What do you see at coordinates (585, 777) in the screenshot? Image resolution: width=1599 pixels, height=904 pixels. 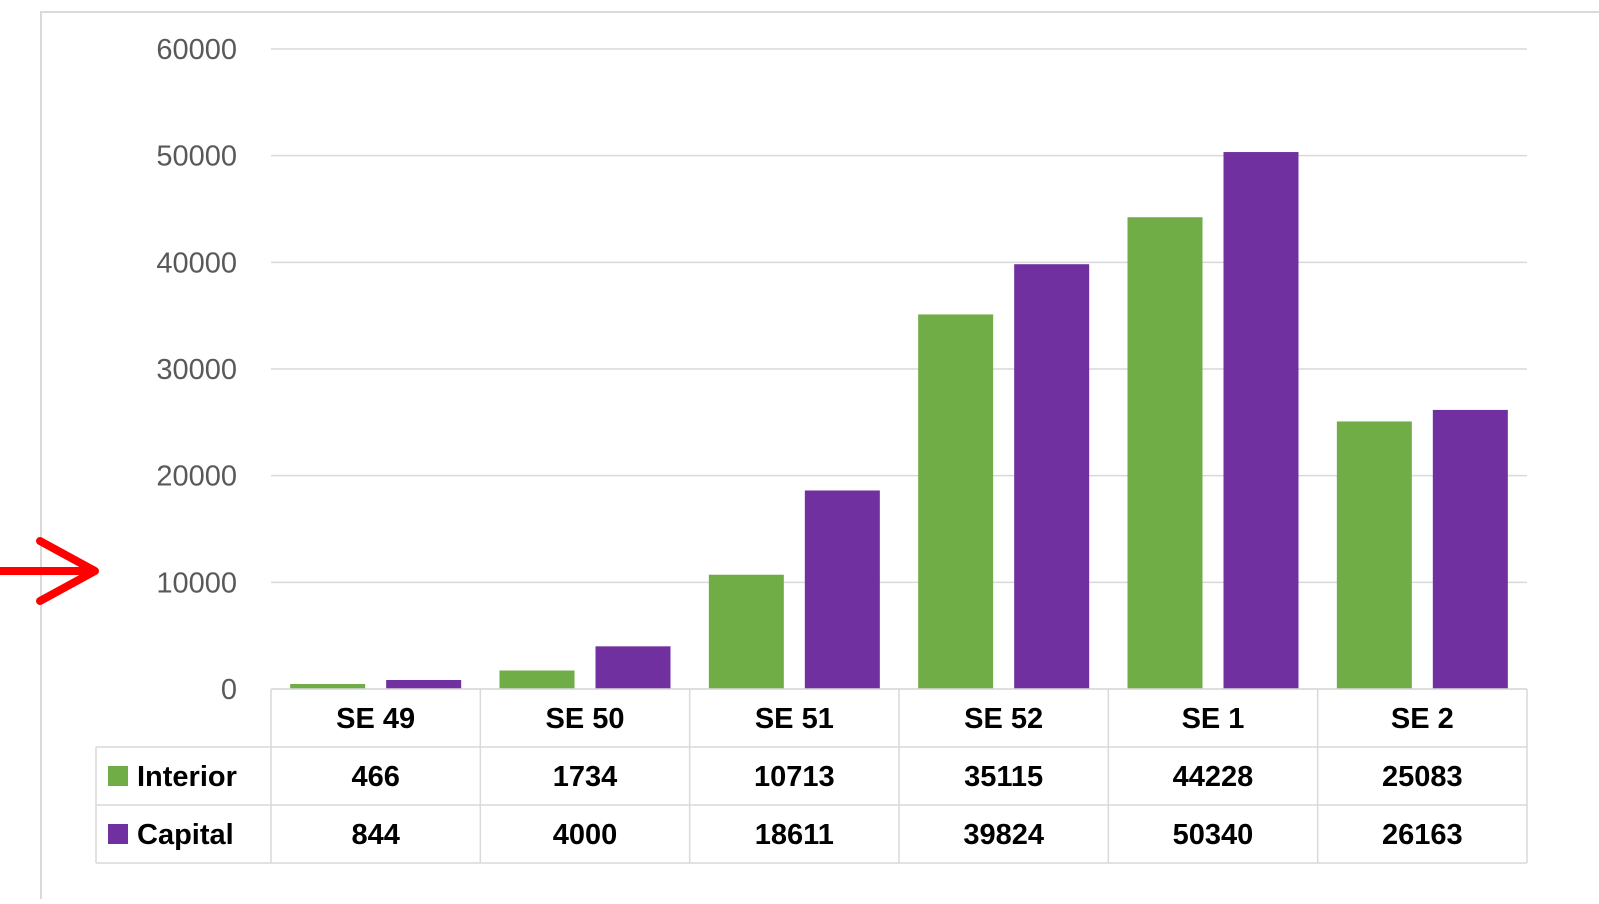 I see `data-value: 1734` at bounding box center [585, 777].